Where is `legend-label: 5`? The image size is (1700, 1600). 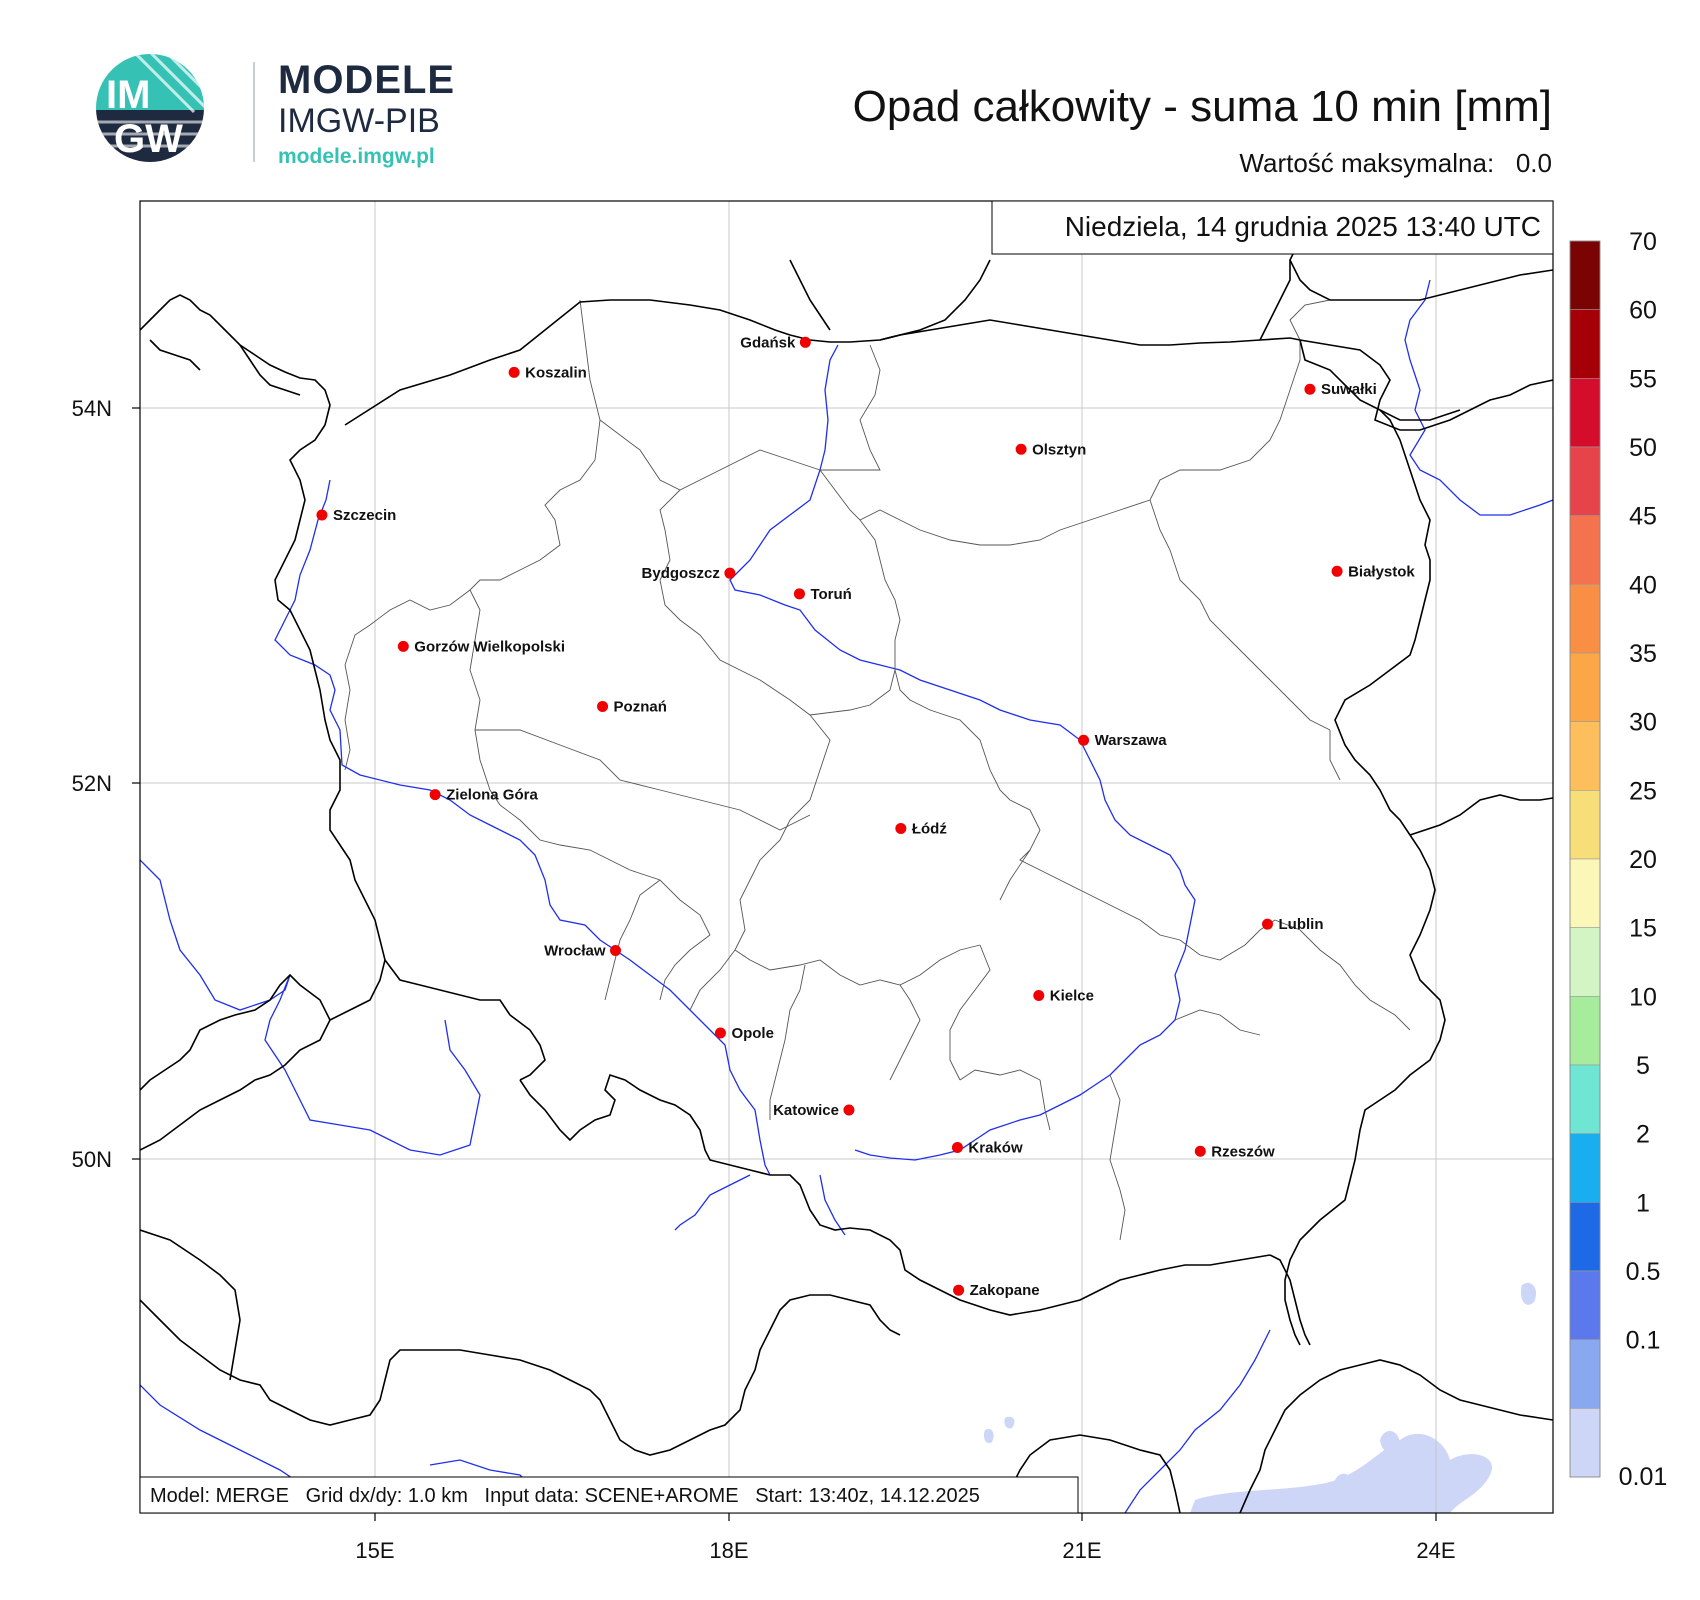
legend-label: 5 is located at coordinates (1643, 1066).